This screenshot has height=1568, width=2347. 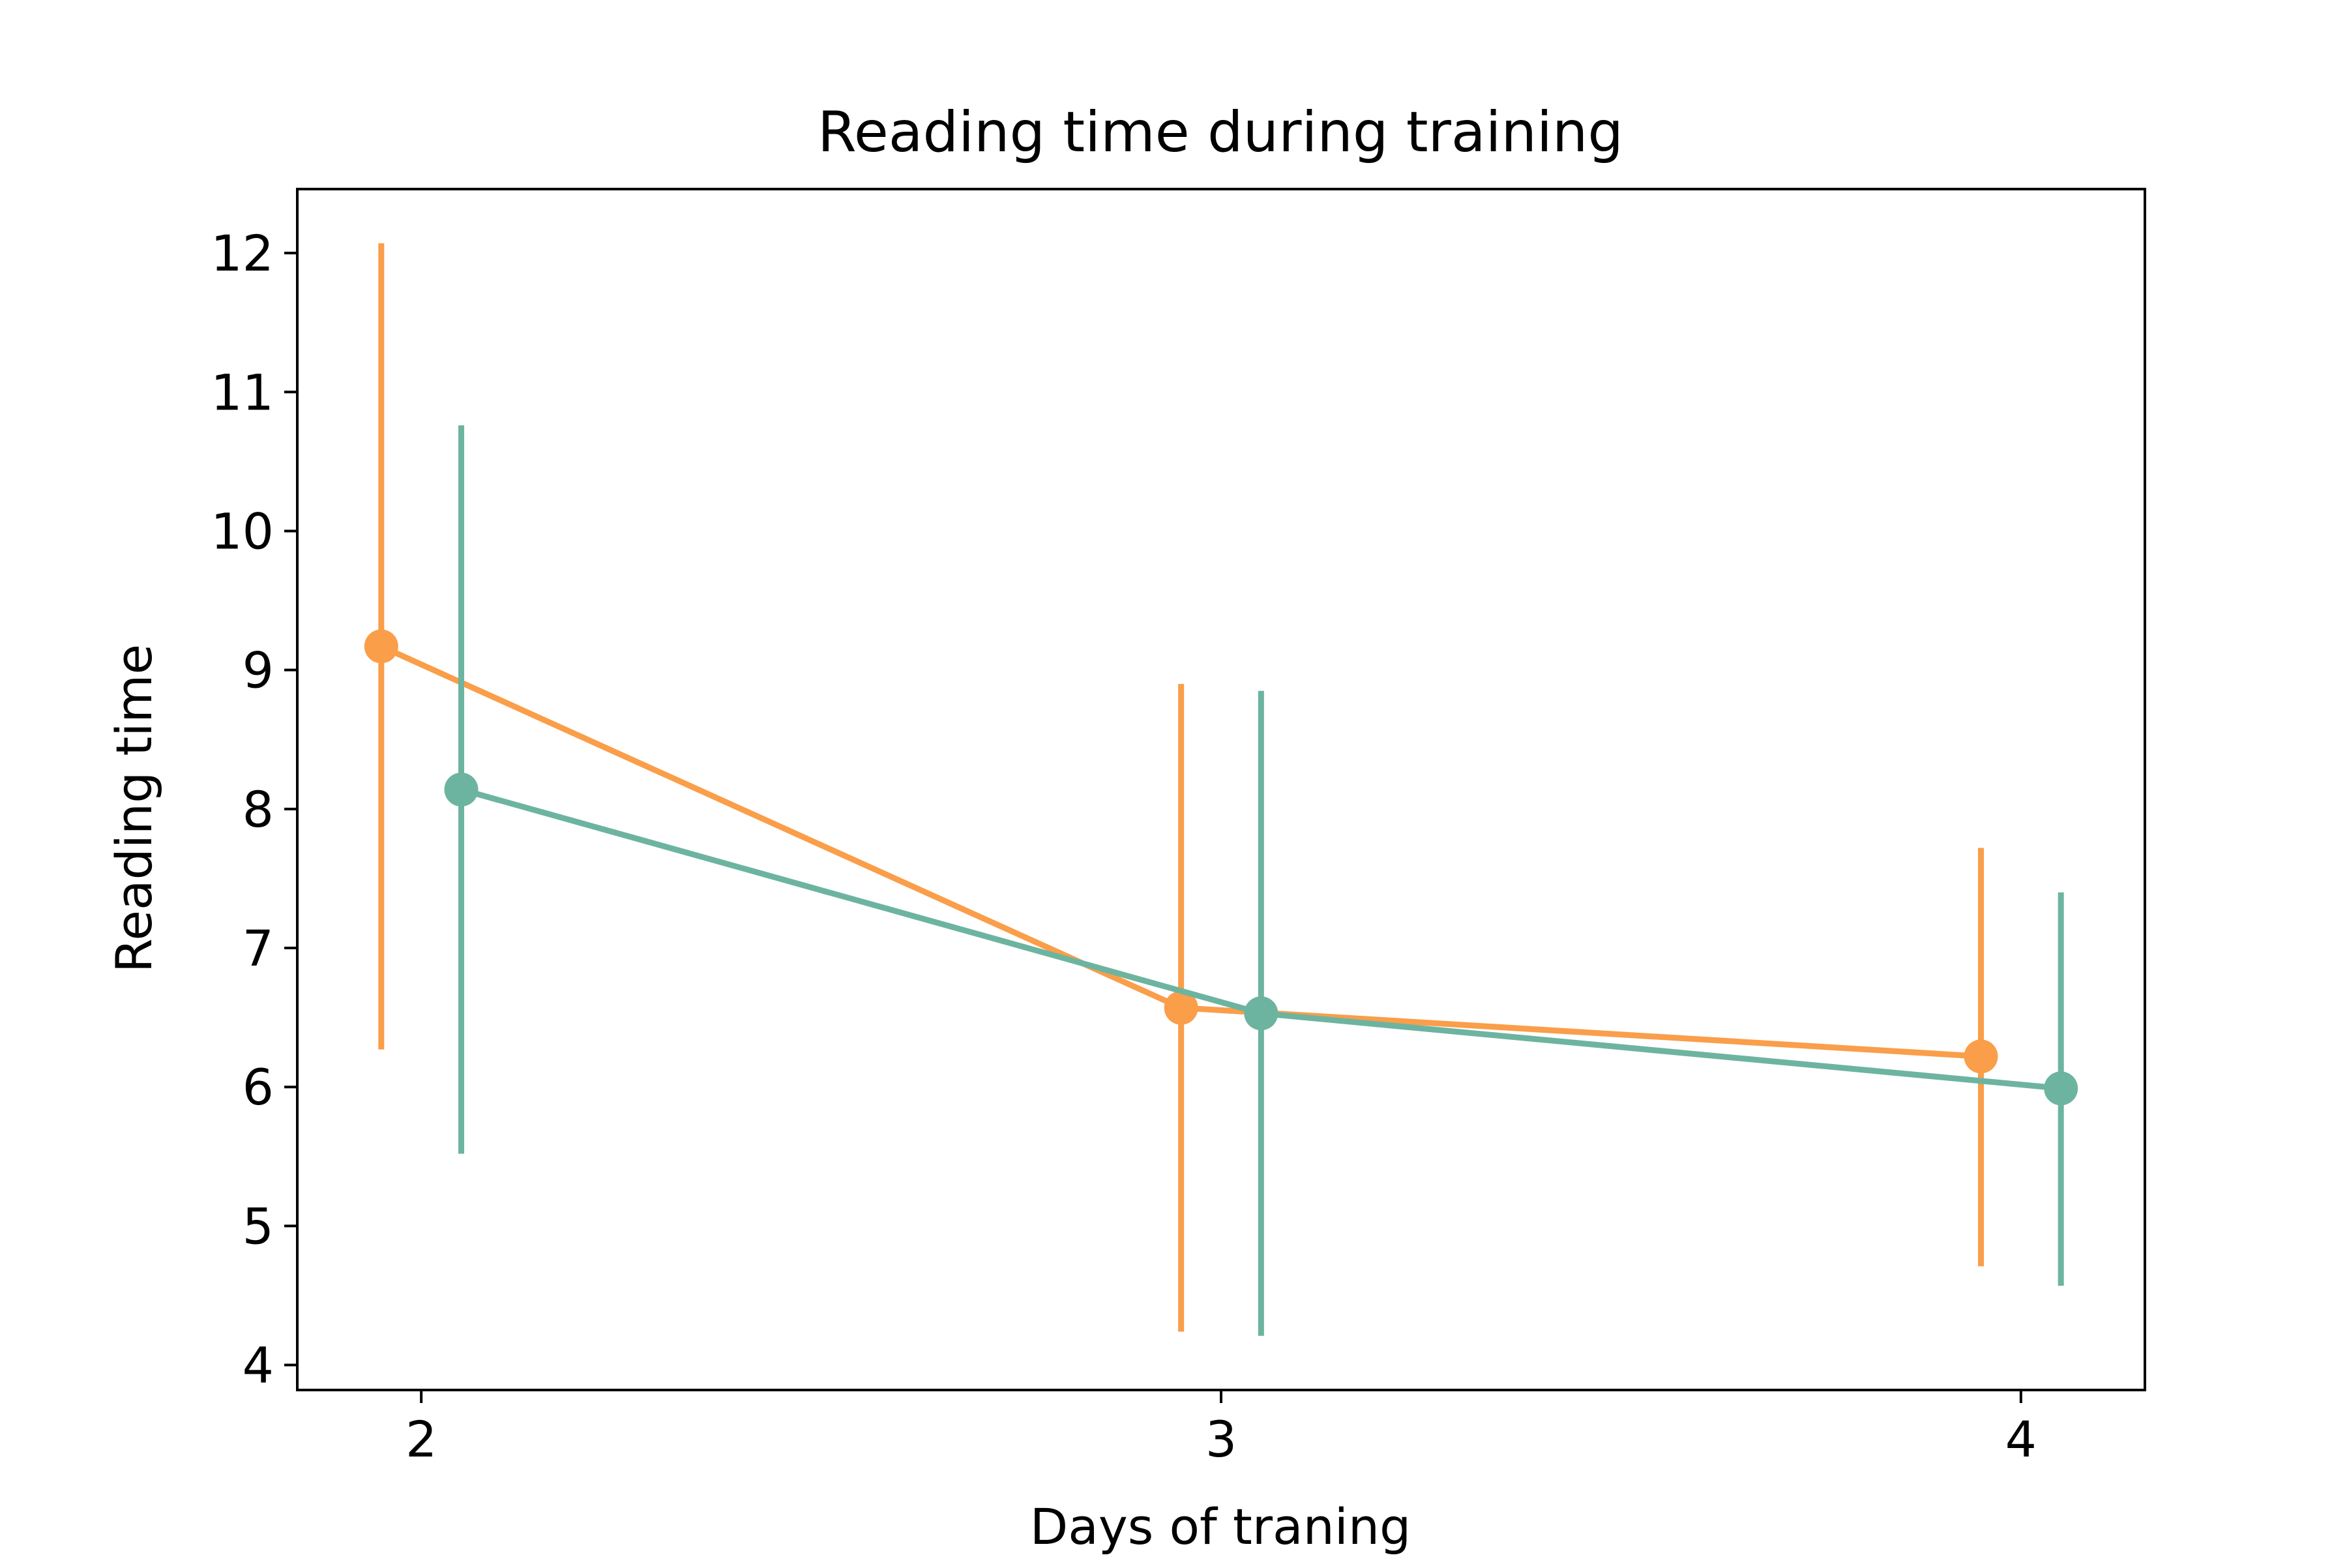 What do you see at coordinates (422, 1439) in the screenshot?
I see `x-tick-label: 2` at bounding box center [422, 1439].